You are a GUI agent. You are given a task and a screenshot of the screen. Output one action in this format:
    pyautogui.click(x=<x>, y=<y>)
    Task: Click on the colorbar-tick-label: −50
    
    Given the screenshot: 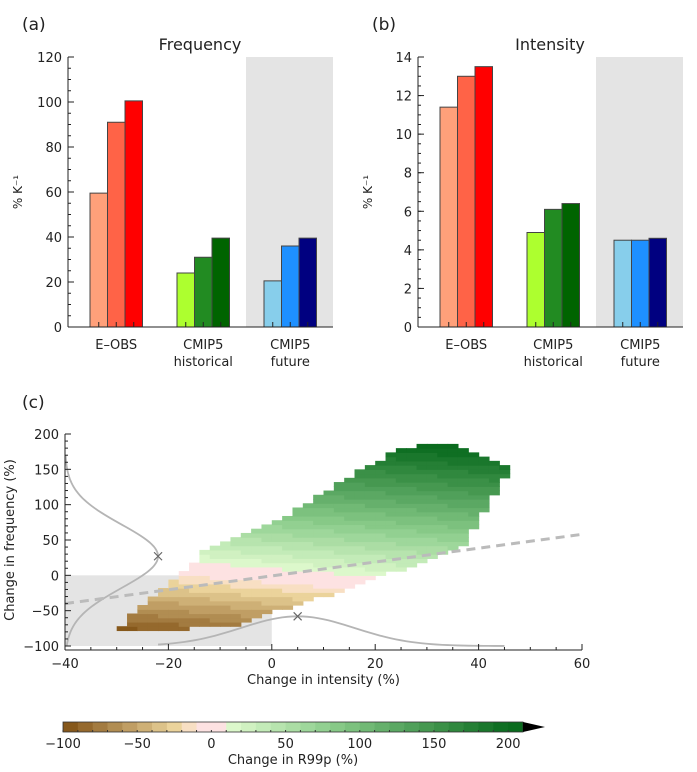 What is the action you would take?
    pyautogui.click(x=136, y=744)
    